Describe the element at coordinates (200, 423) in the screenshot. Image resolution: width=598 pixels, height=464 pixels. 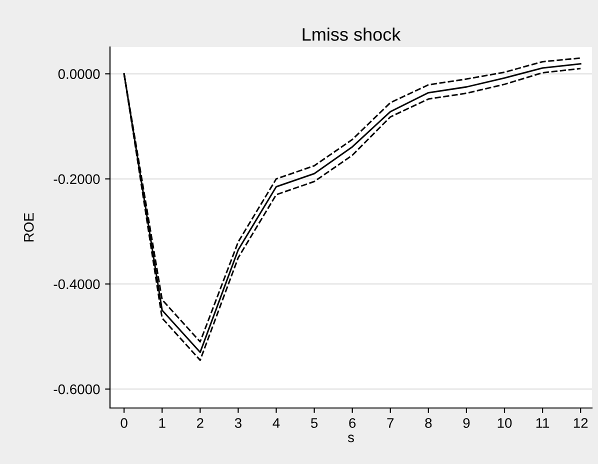
I see `x-tick-label: 2` at that location.